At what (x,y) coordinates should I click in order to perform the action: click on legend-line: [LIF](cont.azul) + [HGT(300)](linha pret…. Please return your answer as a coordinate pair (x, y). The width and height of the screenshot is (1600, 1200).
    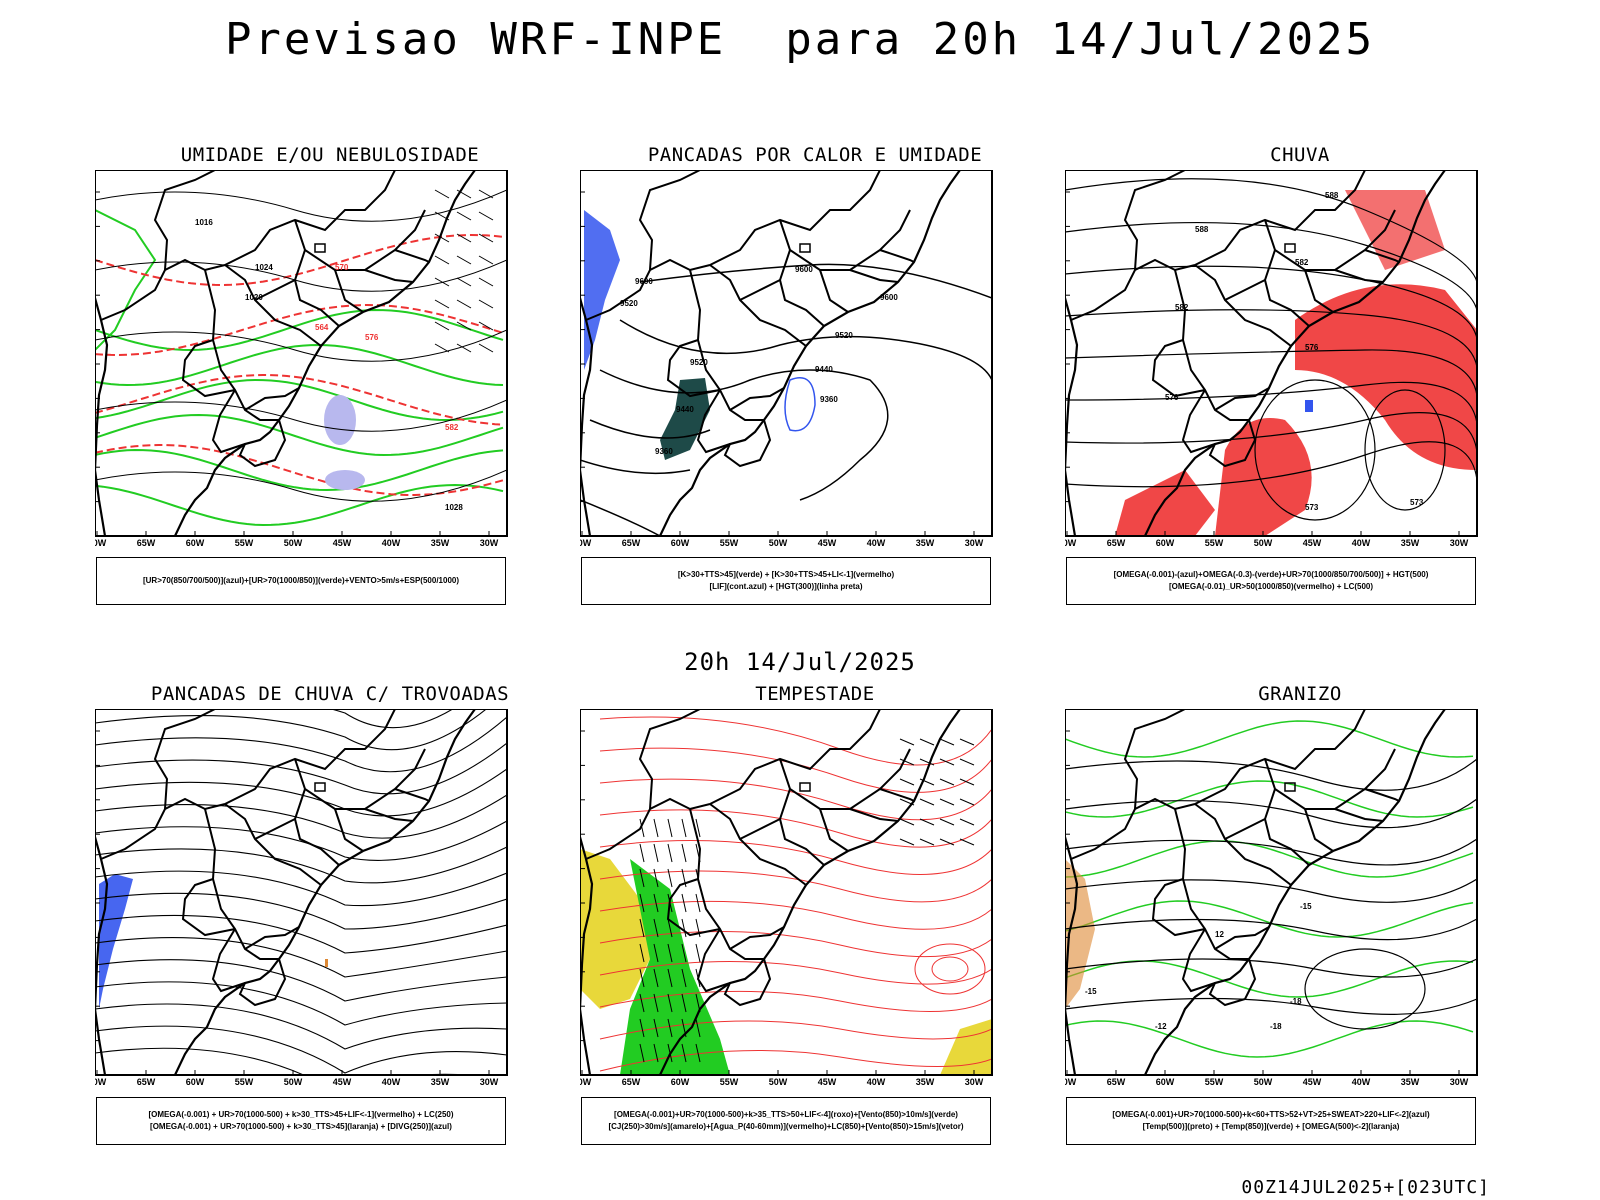
    Looking at the image, I should click on (786, 586).